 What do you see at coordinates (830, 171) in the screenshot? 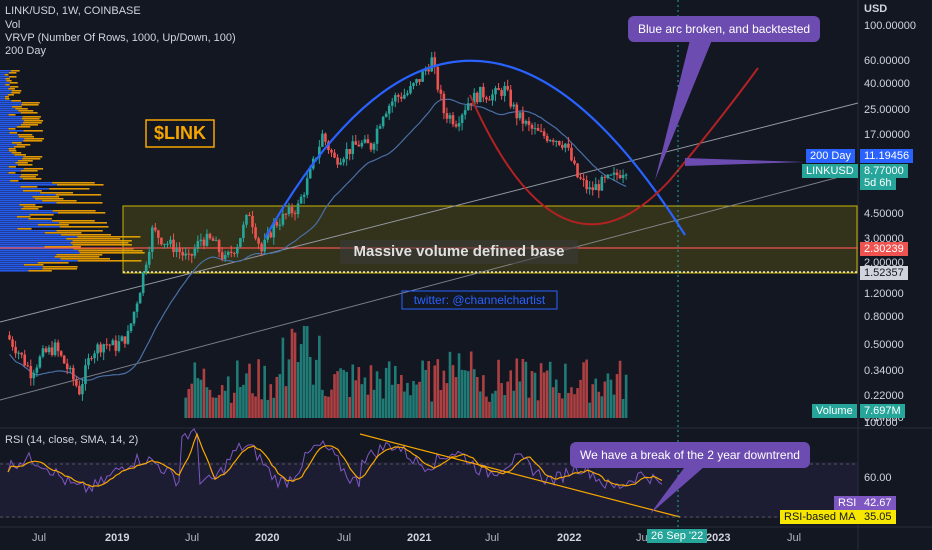
I see `price-tag-name: LINKUSD` at bounding box center [830, 171].